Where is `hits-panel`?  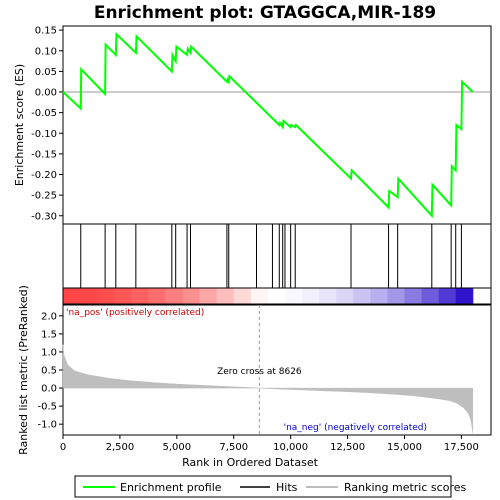
hits-panel is located at coordinates (277, 256).